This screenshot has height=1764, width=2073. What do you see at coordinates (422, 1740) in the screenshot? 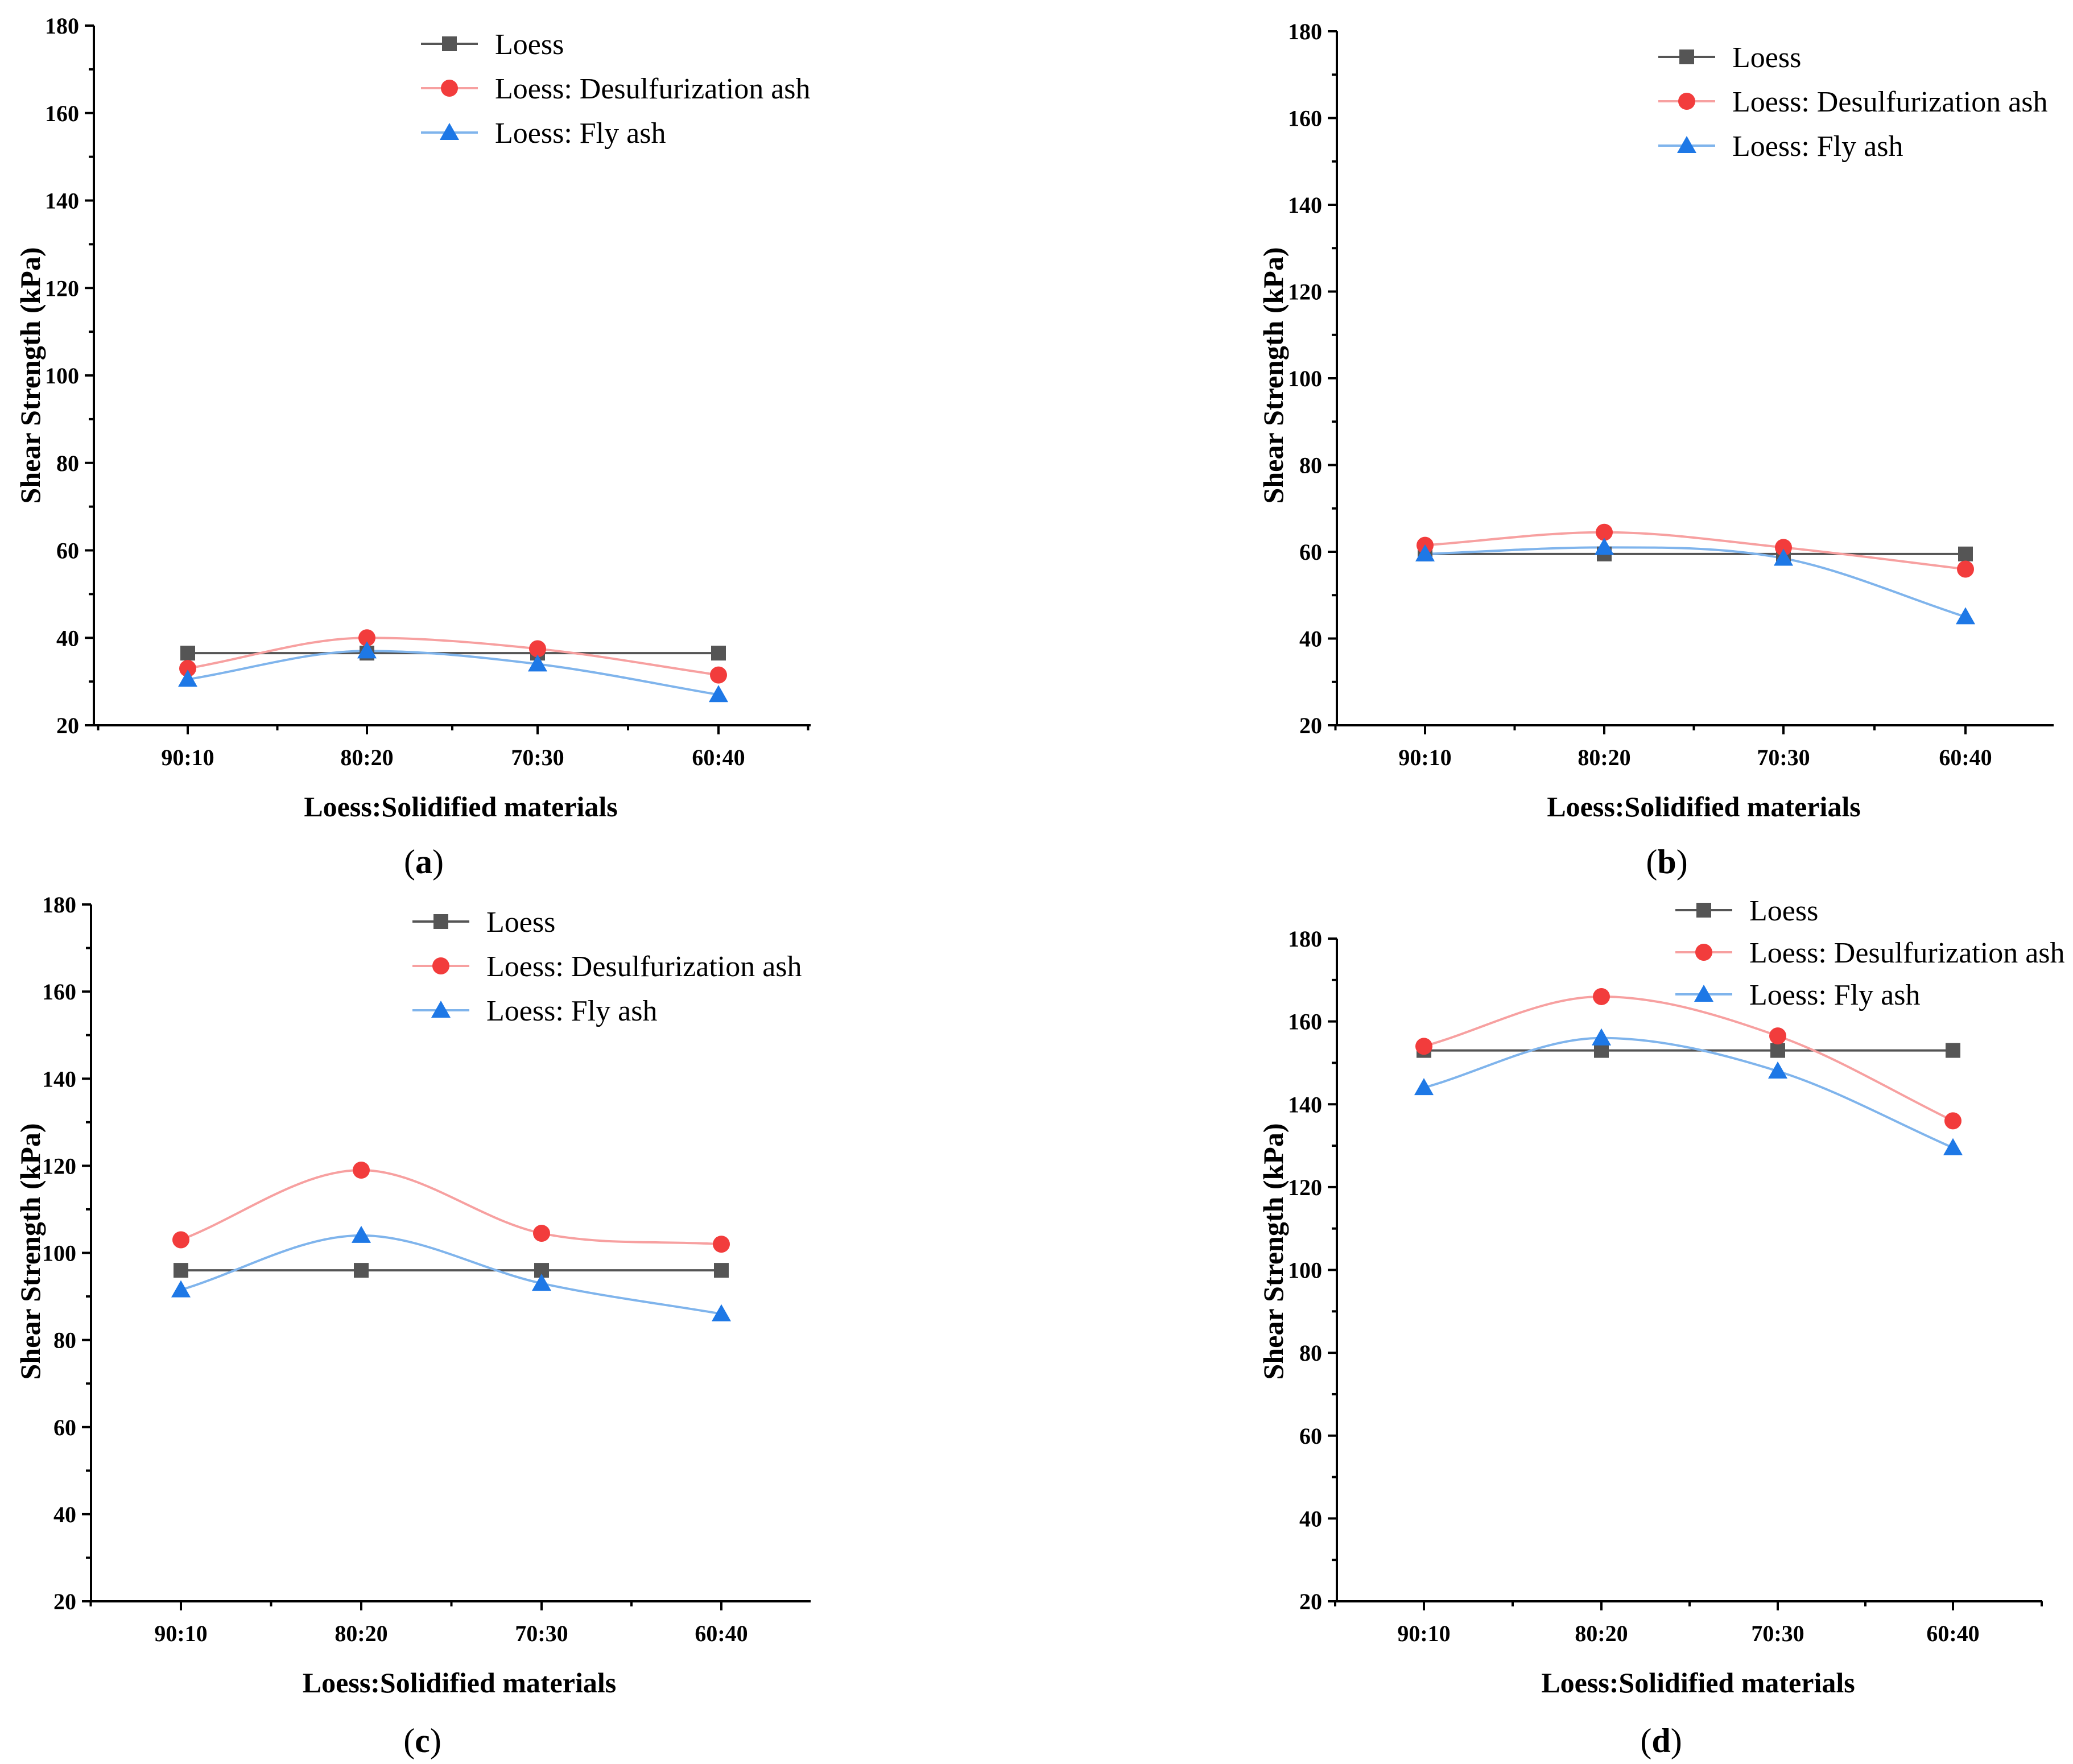
I see `panel-label: (c)` at bounding box center [422, 1740].